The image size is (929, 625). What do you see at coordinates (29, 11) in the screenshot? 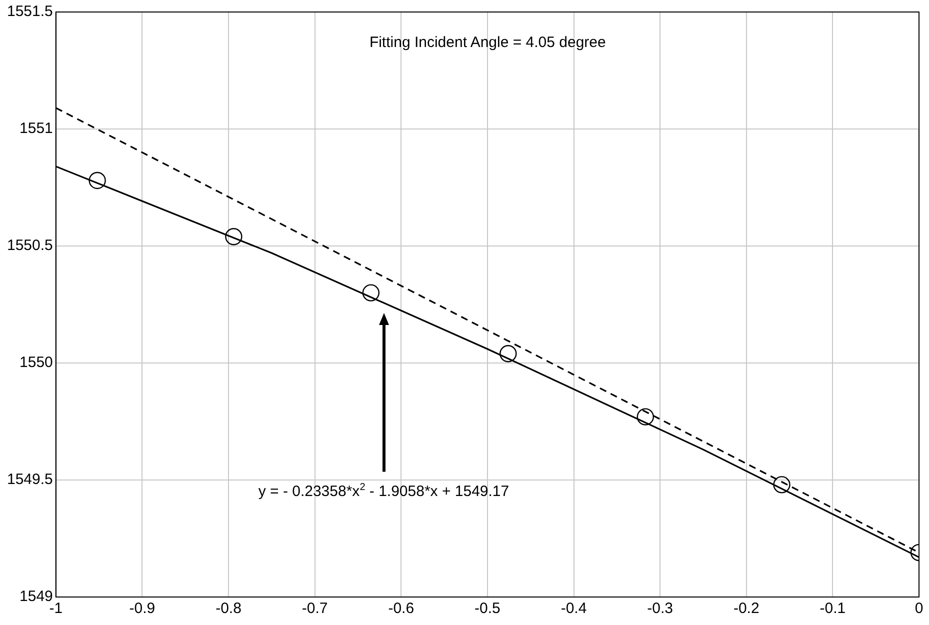
I see `y-tick-label: 1551.5` at bounding box center [29, 11].